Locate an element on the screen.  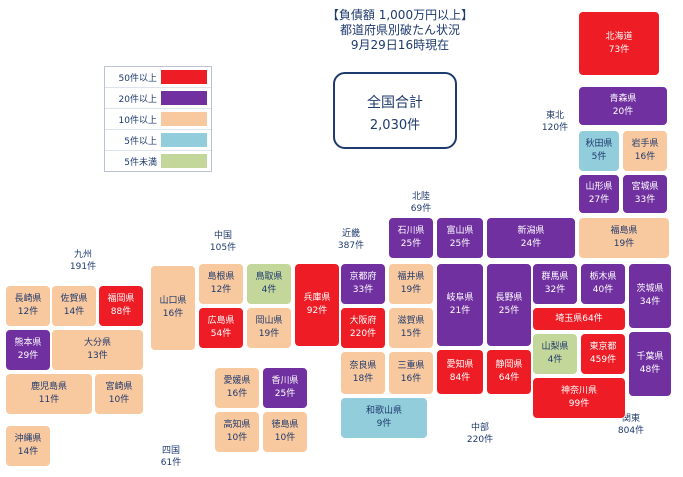
pref-saitama: 埼玉県64件 is located at coordinates (579, 319).